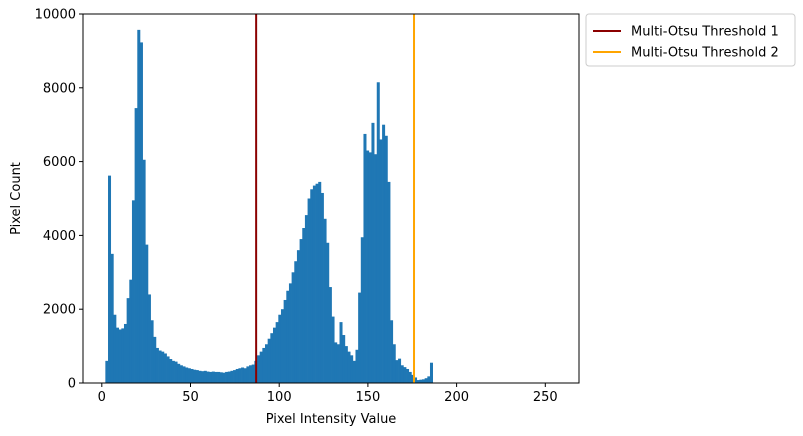 This screenshot has width=803, height=436. What do you see at coordinates (367, 397) in the screenshot?
I see `x-tick-label: 150` at bounding box center [367, 397].